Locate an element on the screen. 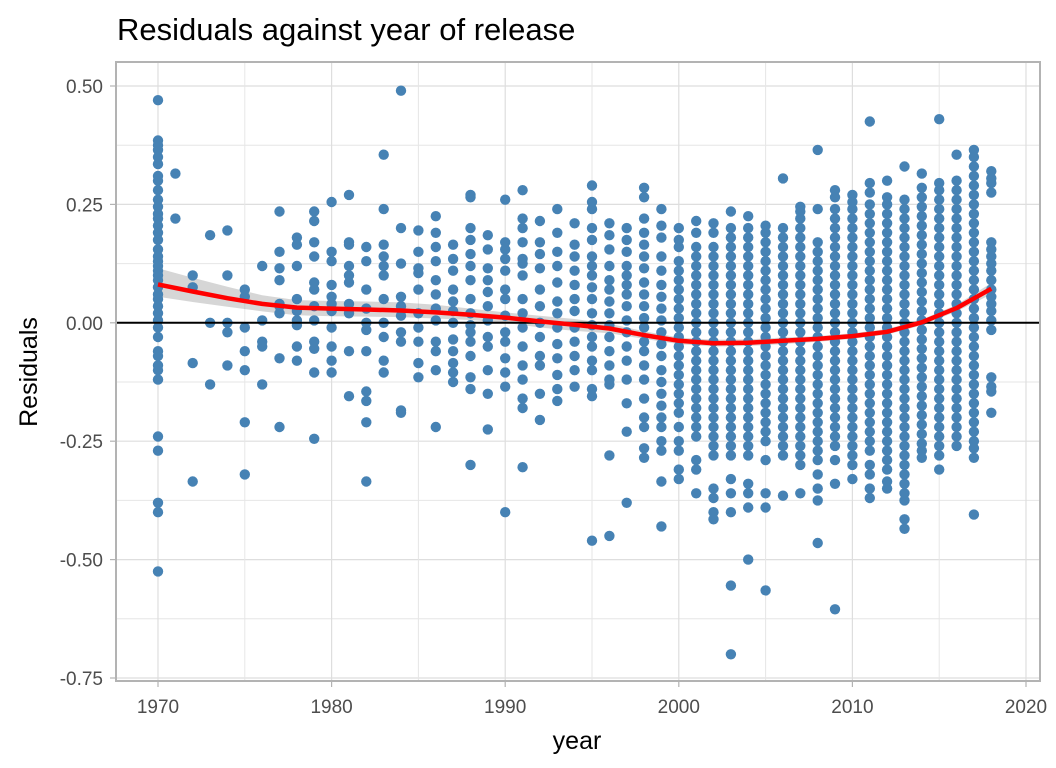  y-axis-title: Residuals is located at coordinates (29, 372).